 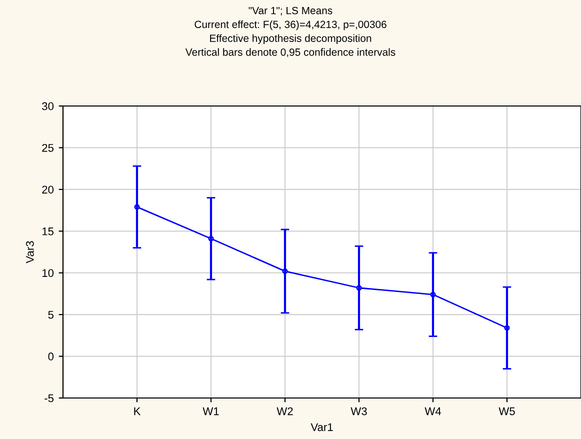 I want to click on chart-title: "Var 1"; LS Means Current effect: F(5, 36)=4,4213, p=,00306 Effective hypothesis decomposition Vertical bars denote 0,95 confidence intervals, so click(x=290, y=32).